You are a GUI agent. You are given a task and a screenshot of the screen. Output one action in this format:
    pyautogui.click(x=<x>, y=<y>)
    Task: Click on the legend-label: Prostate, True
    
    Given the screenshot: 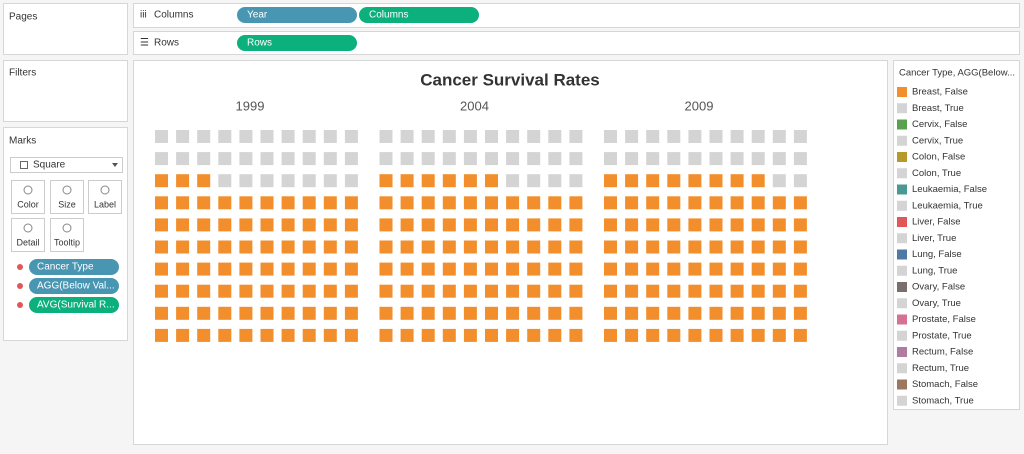 What is the action you would take?
    pyautogui.click(x=942, y=335)
    